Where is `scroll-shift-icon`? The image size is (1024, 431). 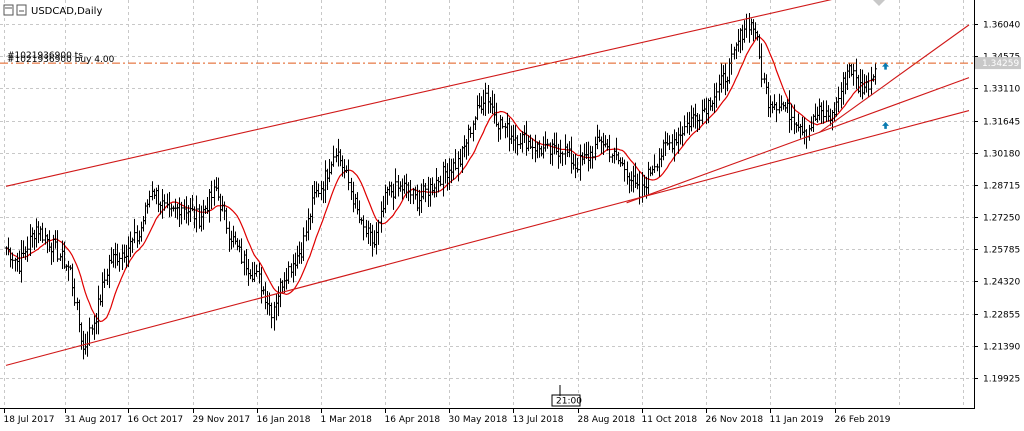
scroll-shift-icon is located at coordinates (879, 3).